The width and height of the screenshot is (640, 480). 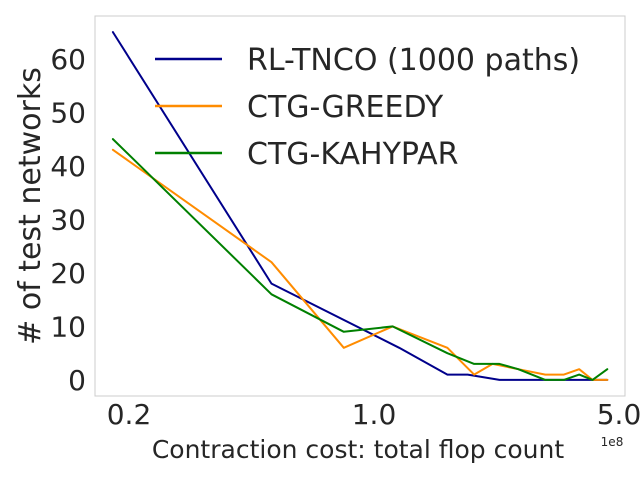 I want to click on legend-label-1: CTG-GREEDY, so click(x=345, y=107).